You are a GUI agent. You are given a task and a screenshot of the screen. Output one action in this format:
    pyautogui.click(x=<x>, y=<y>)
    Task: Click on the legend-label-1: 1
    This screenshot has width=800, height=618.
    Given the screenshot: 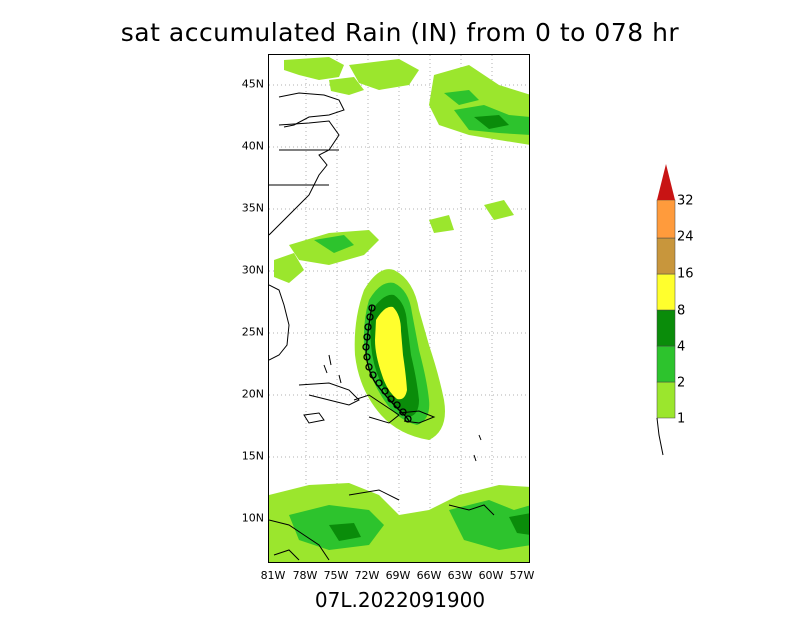 What is the action you would take?
    pyautogui.click(x=681, y=419)
    